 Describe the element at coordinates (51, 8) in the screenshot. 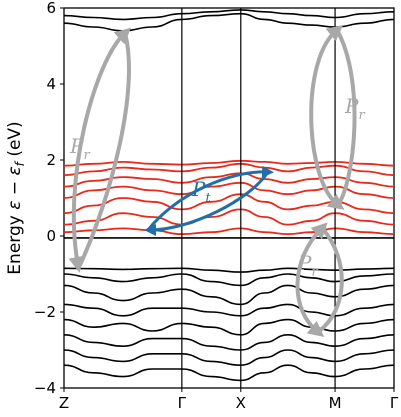

I see `y-tick-label-5: 6` at that location.